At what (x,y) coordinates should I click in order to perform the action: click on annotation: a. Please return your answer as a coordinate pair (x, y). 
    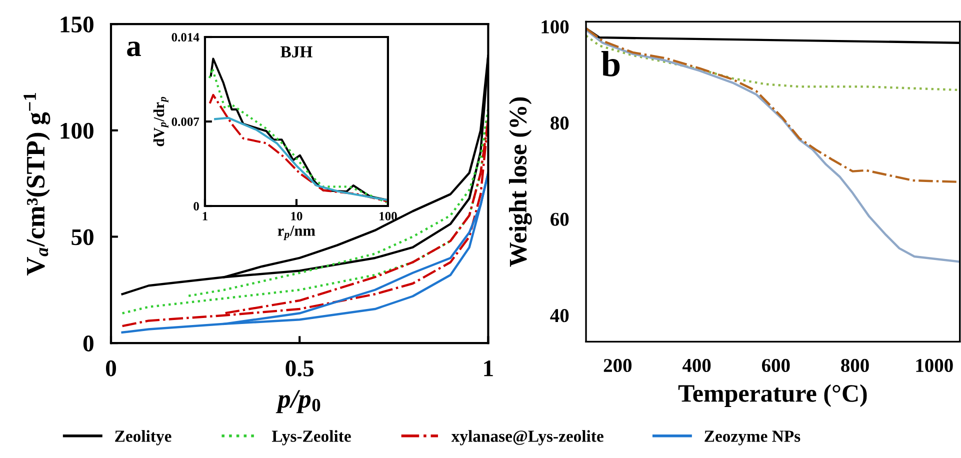
    Looking at the image, I should click on (134, 49).